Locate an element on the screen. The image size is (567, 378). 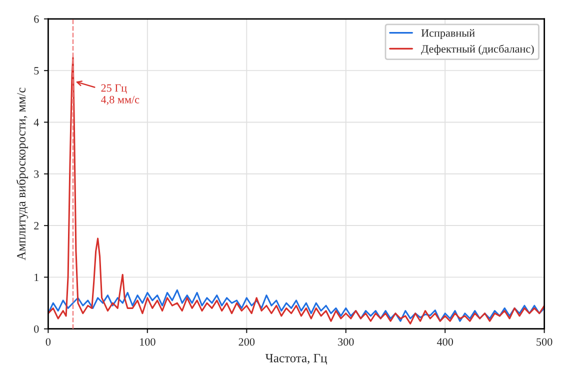
x-tick-label: 400 is located at coordinates (445, 342).